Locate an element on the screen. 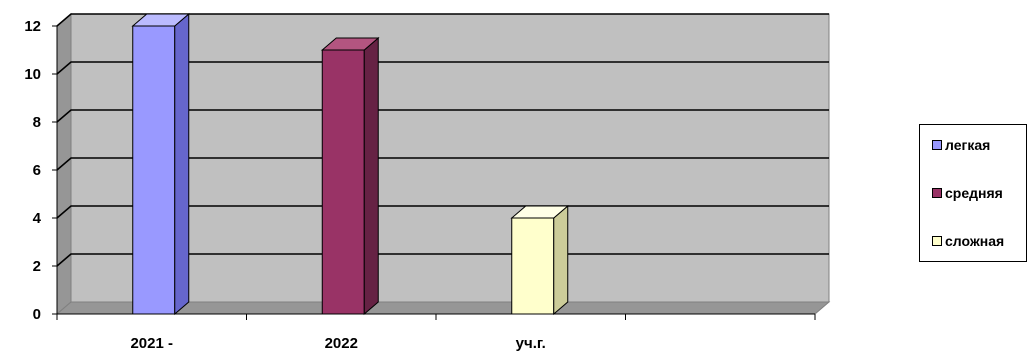 The image size is (1033, 351). legend-item-hard: сложная is located at coordinates (968, 241).